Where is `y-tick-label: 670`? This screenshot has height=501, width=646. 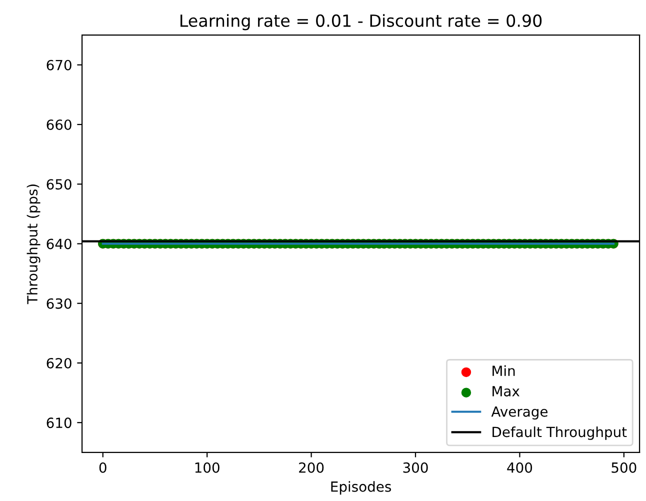
y-tick-label: 670 is located at coordinates (59, 65).